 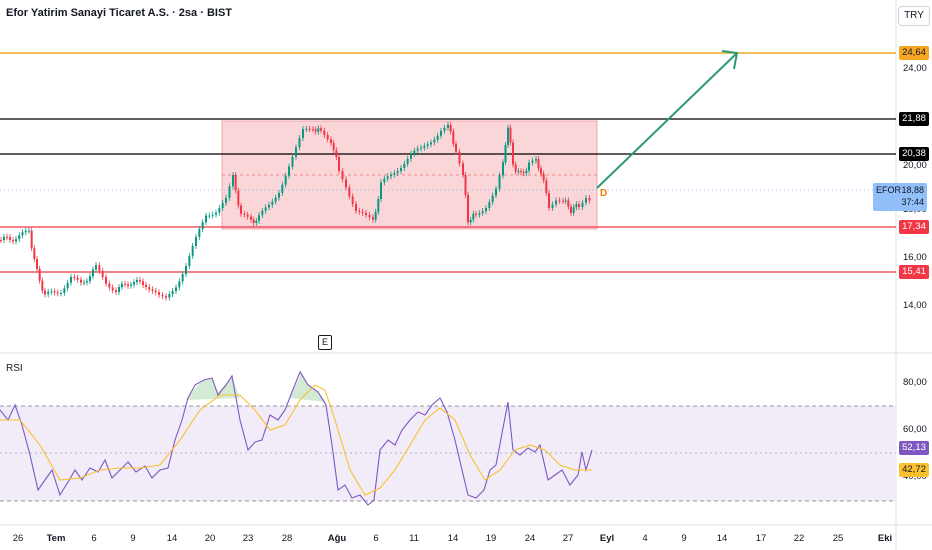 What do you see at coordinates (900, 197) in the screenshot?
I see `last-price-badge: EFOR 18,88 37:44` at bounding box center [900, 197].